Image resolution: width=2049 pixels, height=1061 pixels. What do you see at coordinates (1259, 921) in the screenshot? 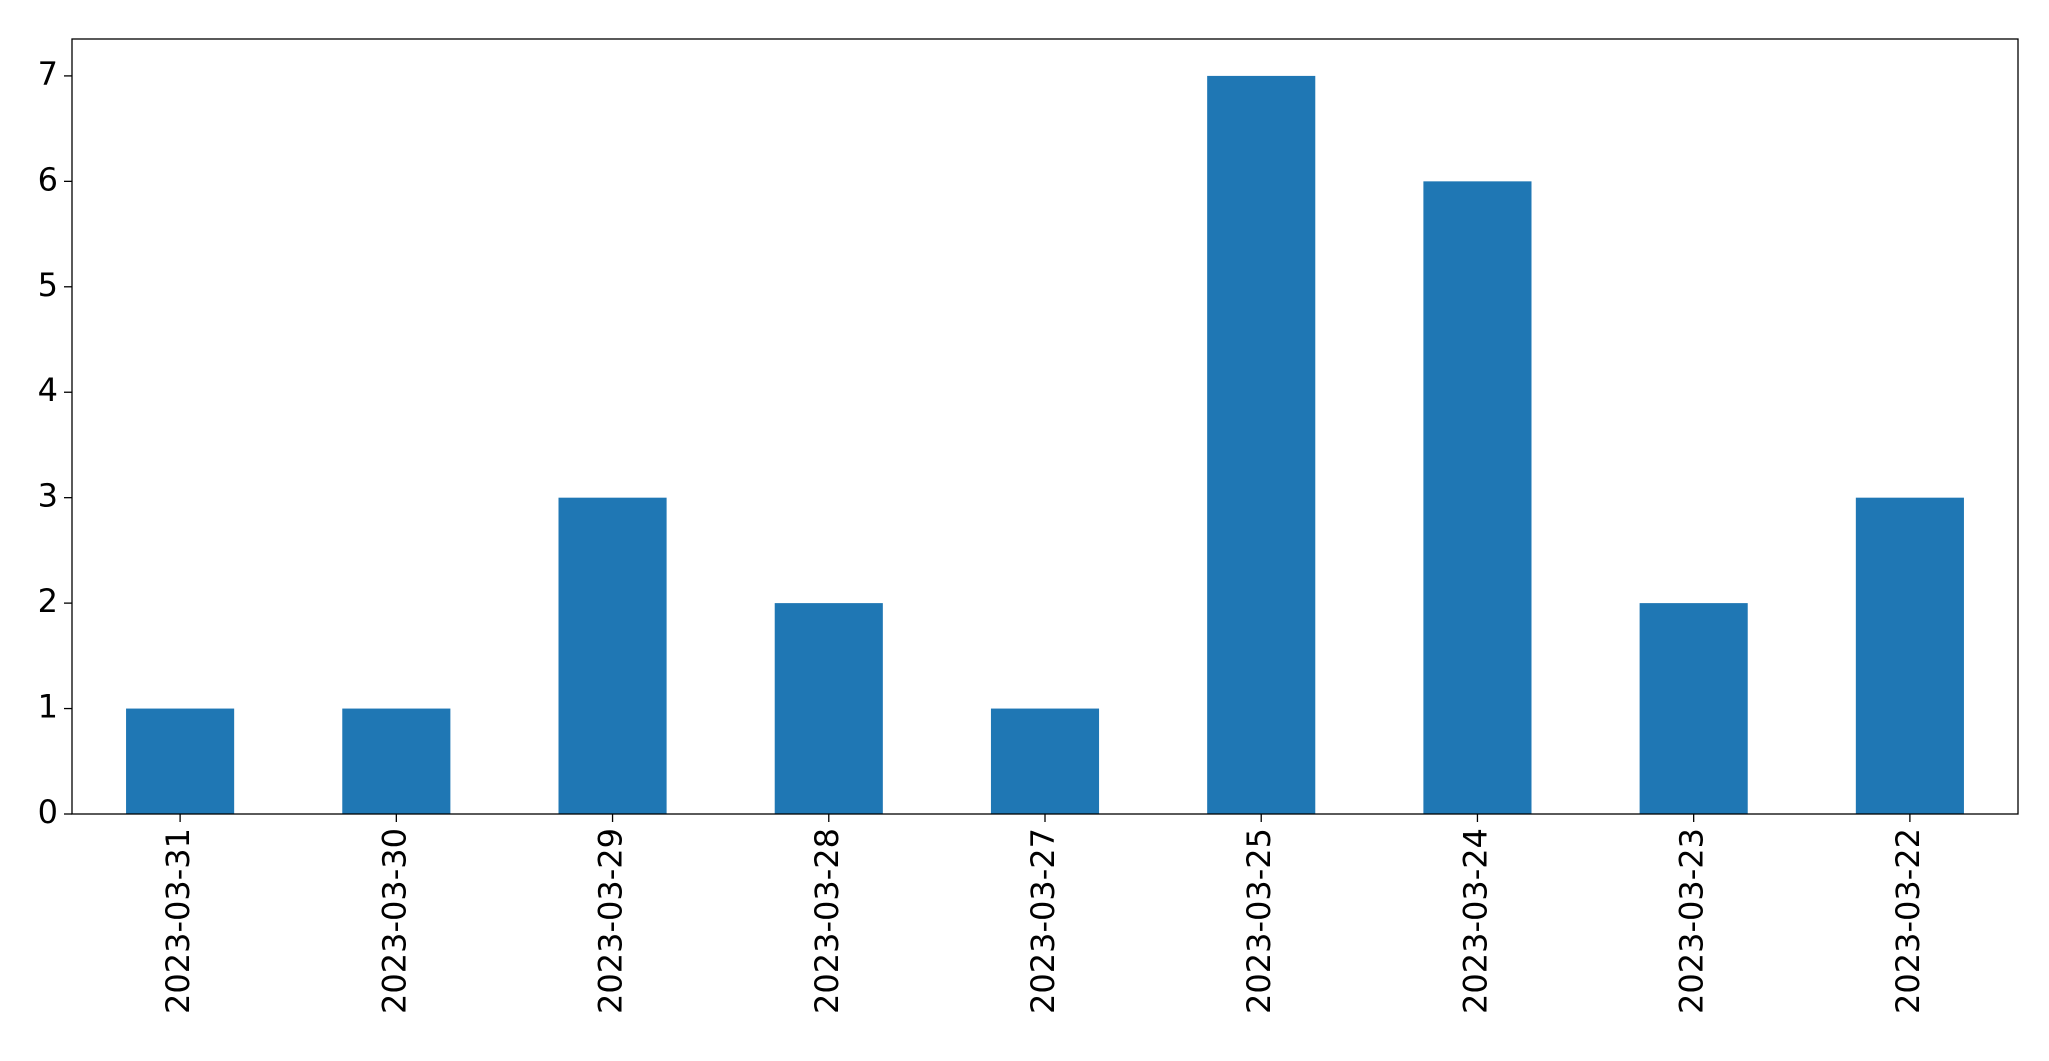
I see `x-tick-label: 2023-03-25` at bounding box center [1259, 921].